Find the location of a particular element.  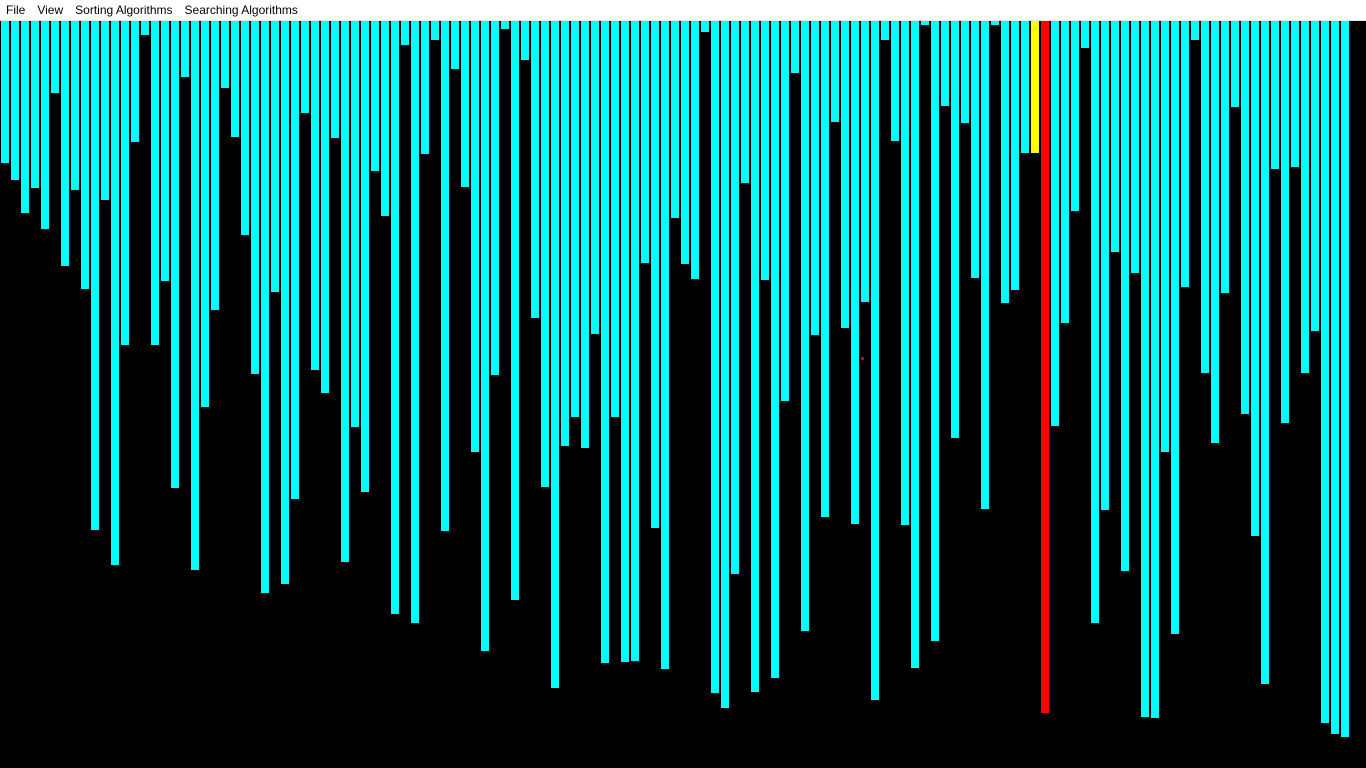

menu-file: File is located at coordinates (16, 9).